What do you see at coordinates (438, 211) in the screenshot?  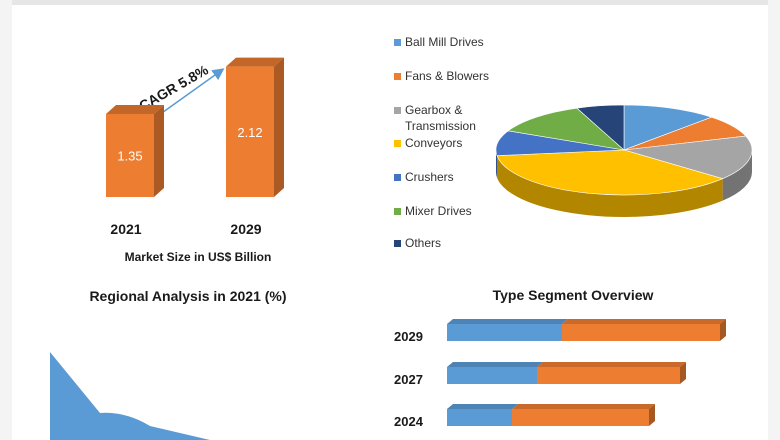 I see `legend-label: Mixer Drives` at bounding box center [438, 211].